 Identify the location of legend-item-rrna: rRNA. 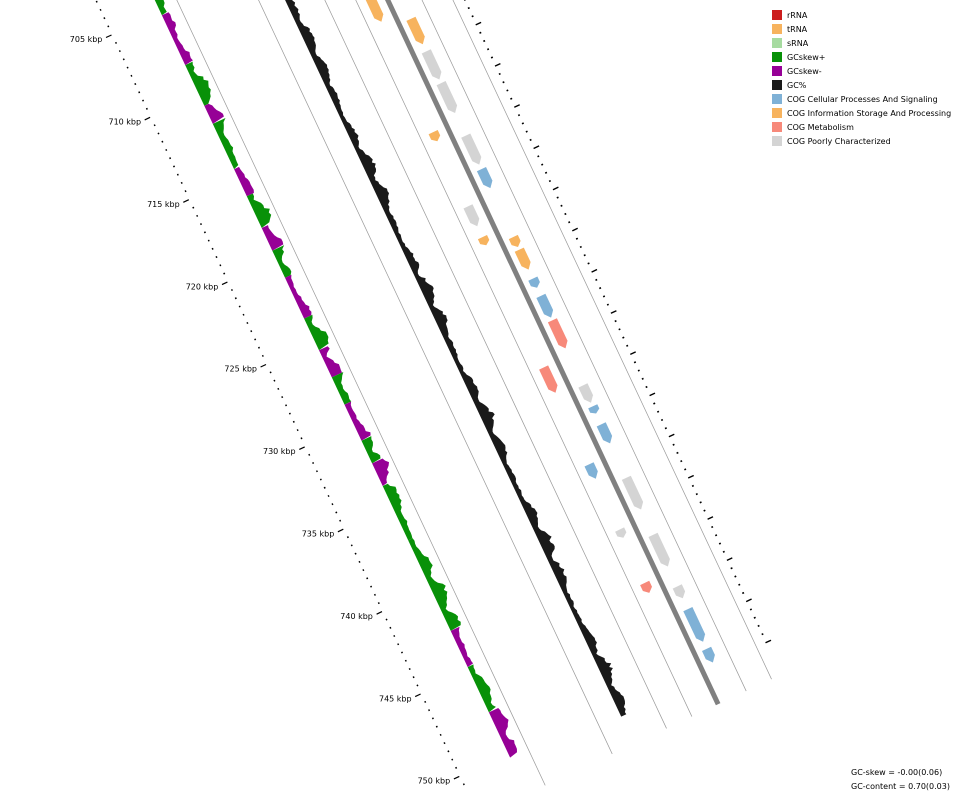
(861, 15).